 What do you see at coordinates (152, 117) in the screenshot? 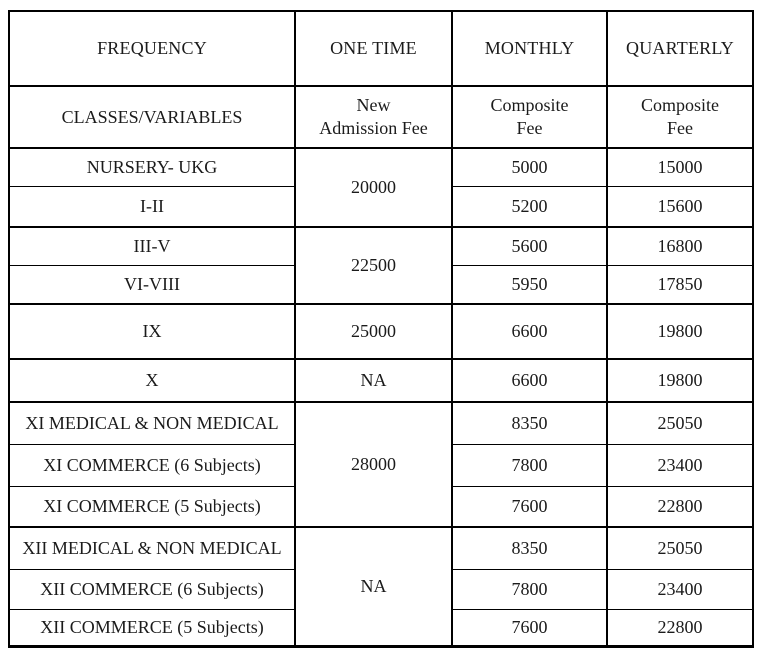
I see `header-classes-variables: CLASSES/VARIABLES` at bounding box center [152, 117].